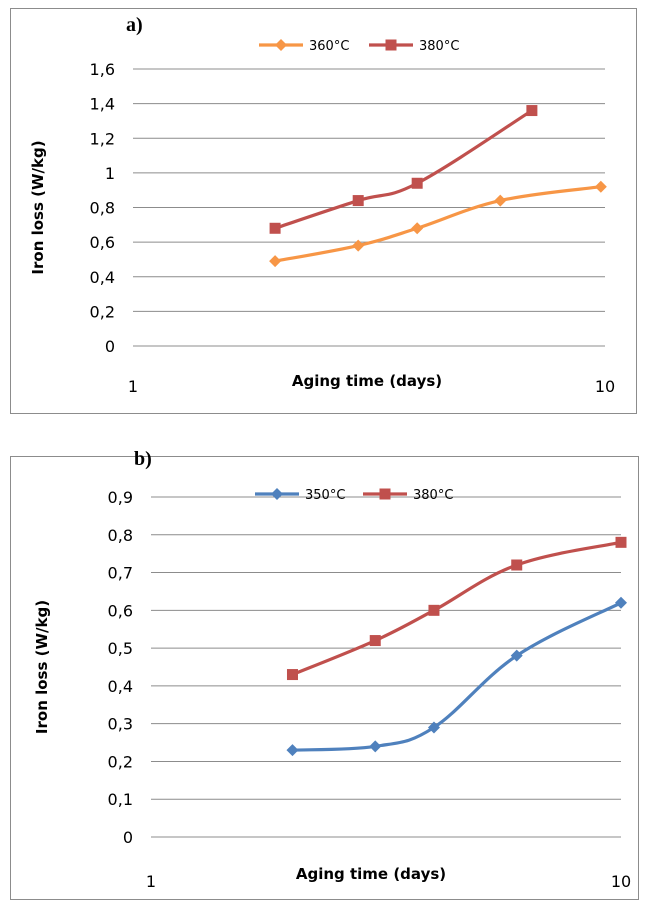 Image resolution: width=648 pixels, height=911 pixels. What do you see at coordinates (304, 46) in the screenshot?
I see `legend-entry: 360°C` at bounding box center [304, 46].